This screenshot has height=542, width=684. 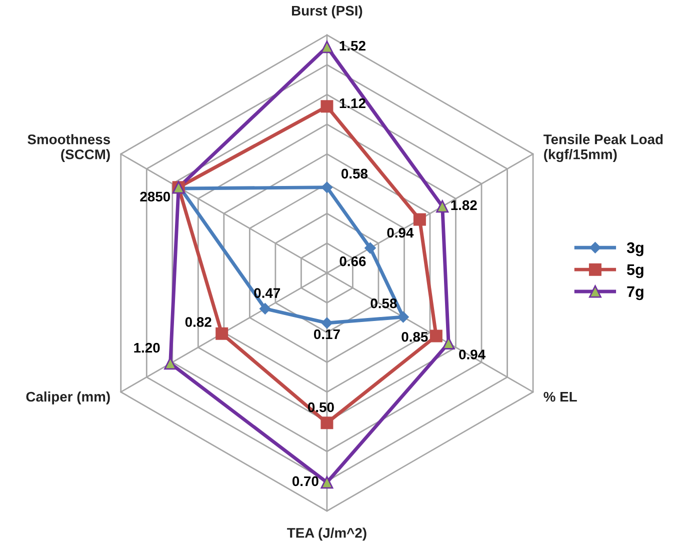 I want to click on spoke-label: Tensile Peak Load (kgf/15mm), so click(x=603, y=148).